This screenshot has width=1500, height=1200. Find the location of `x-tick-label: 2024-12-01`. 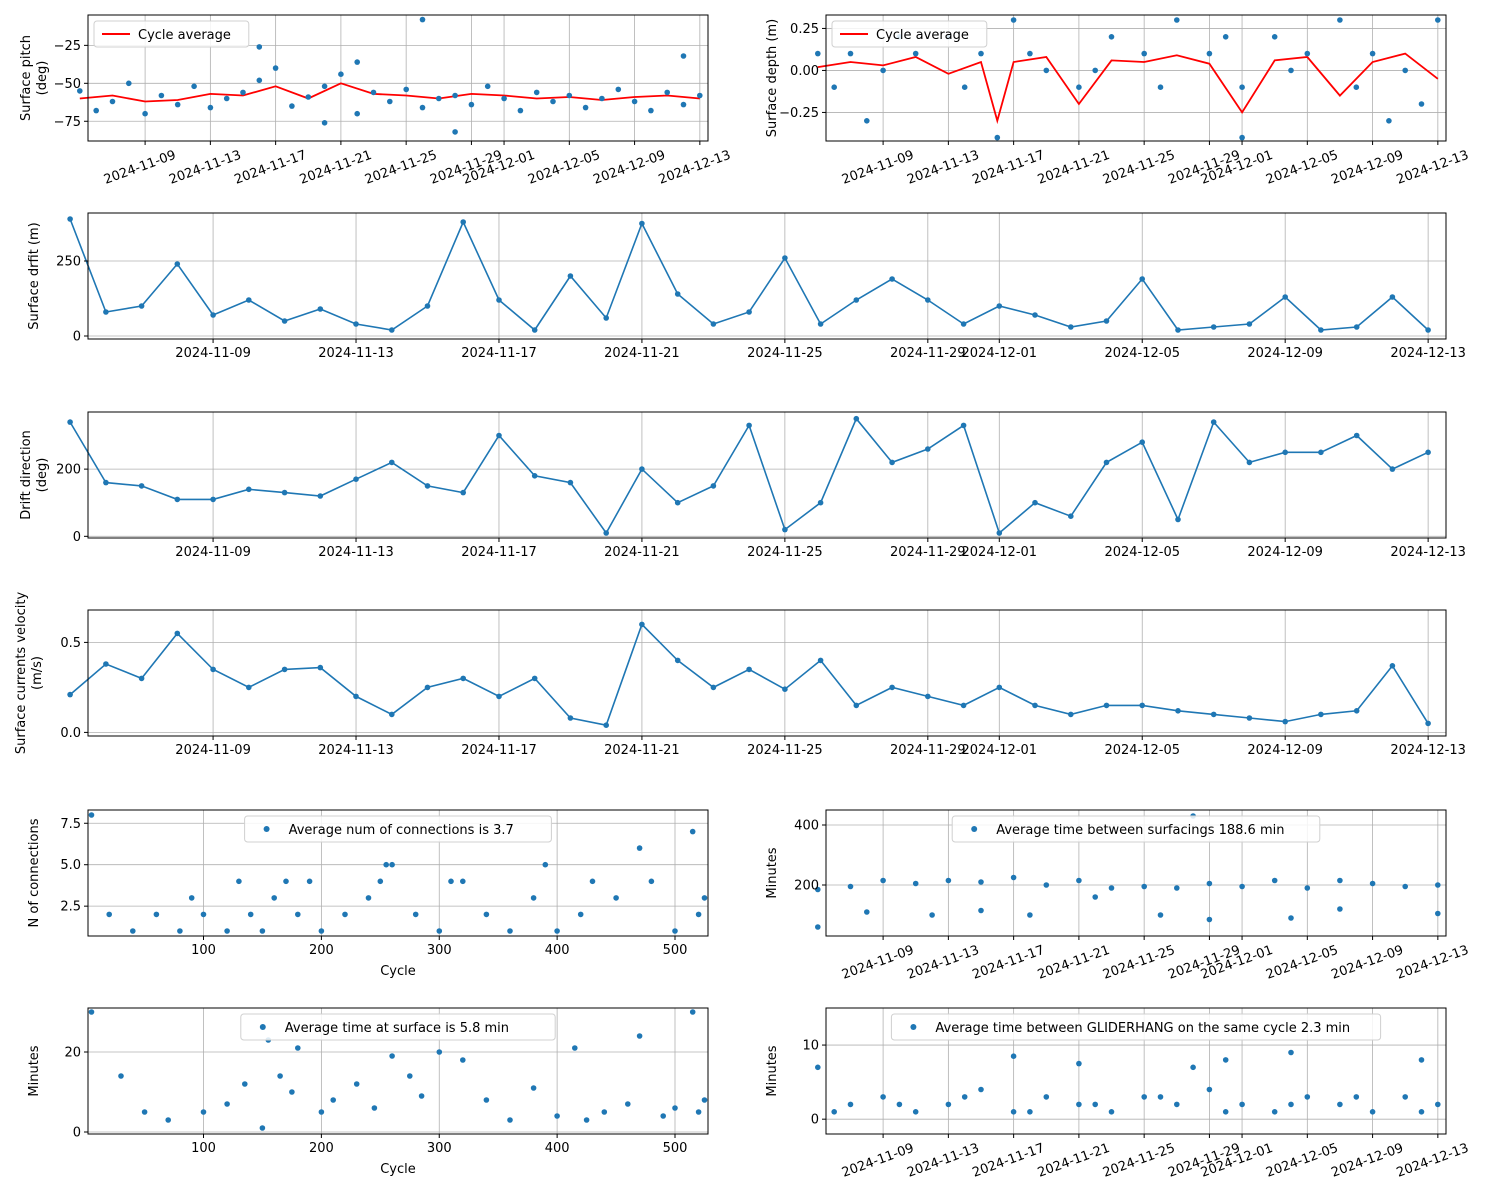

x-tick-label: 2024-12-01 is located at coordinates (1000, 750).